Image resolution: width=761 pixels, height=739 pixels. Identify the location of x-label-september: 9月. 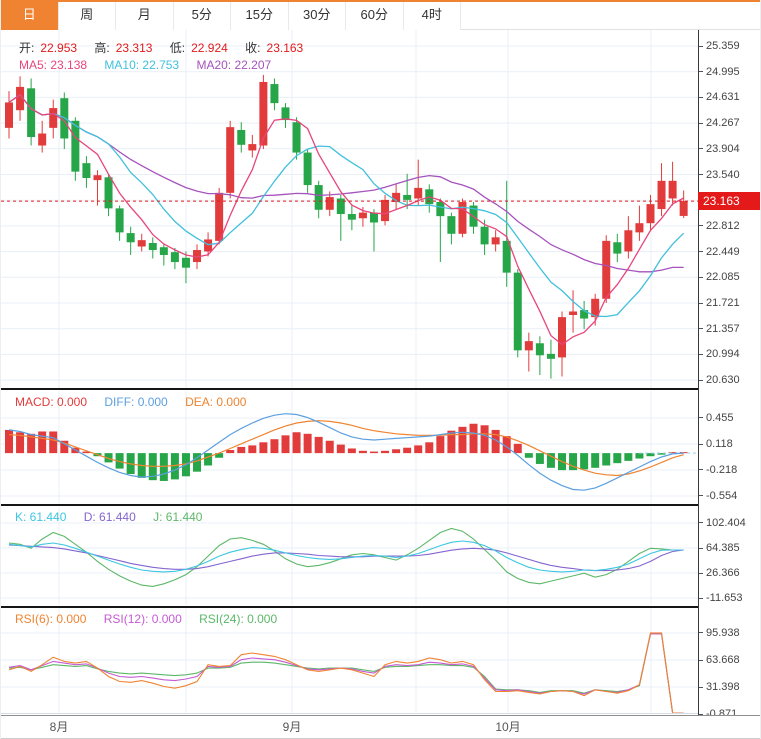
(292, 727).